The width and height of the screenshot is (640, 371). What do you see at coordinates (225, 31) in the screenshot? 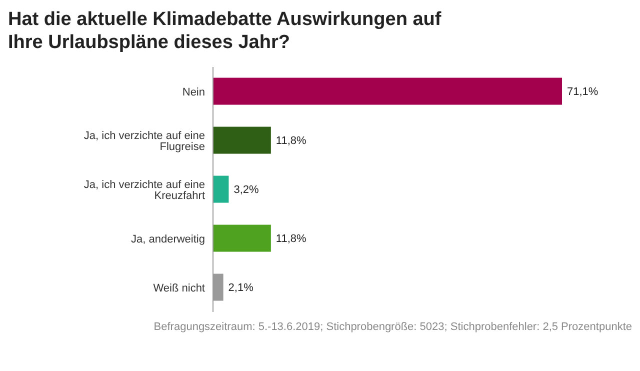
I see `chart-title: Hat die aktuelle Klimadebatte Auswirkungen auf Ihre Urlaubspläne dieses Jahr?` at bounding box center [225, 31].